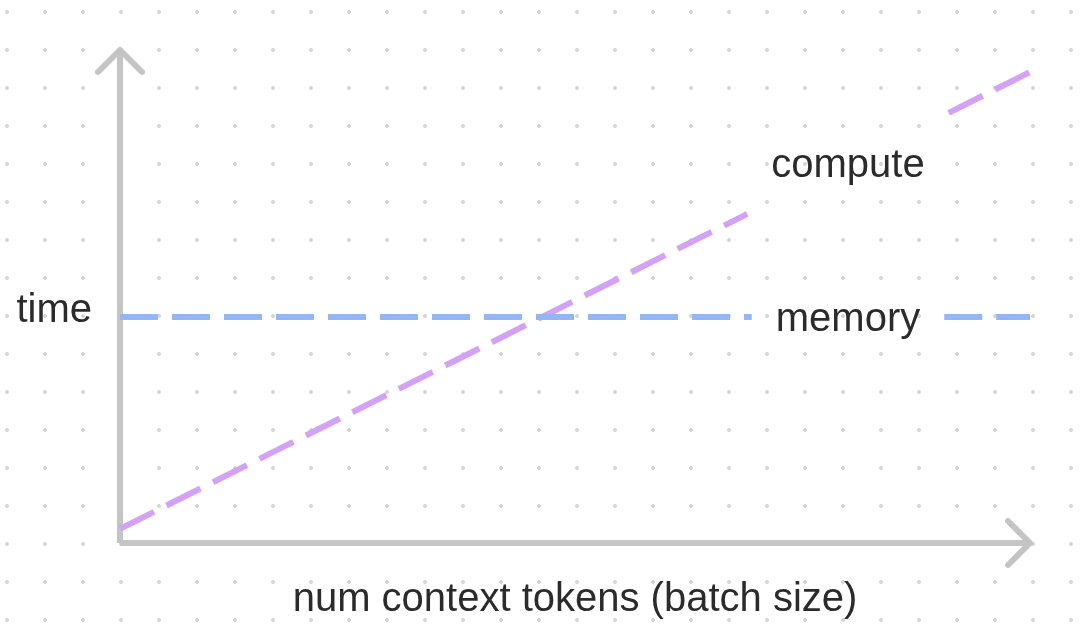 This screenshot has width=1080, height=632. What do you see at coordinates (848, 163) in the screenshot?
I see `series-label: compute` at bounding box center [848, 163].